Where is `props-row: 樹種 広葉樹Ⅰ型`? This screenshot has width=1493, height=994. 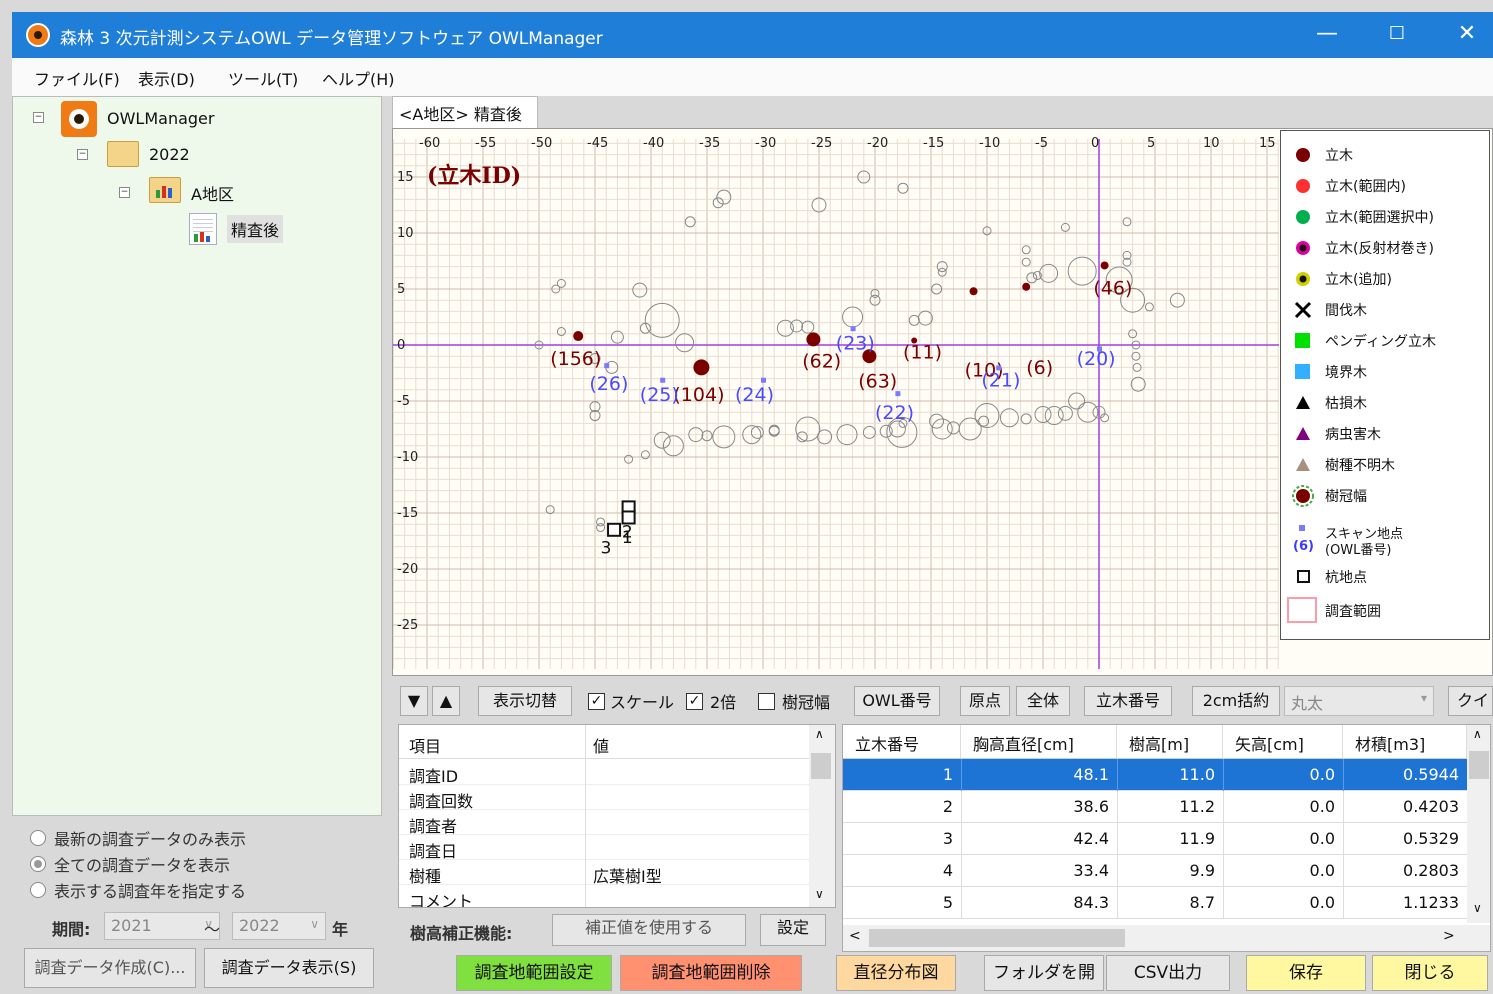 props-row: 樹種 広葉樹Ⅰ型 is located at coordinates (604, 873).